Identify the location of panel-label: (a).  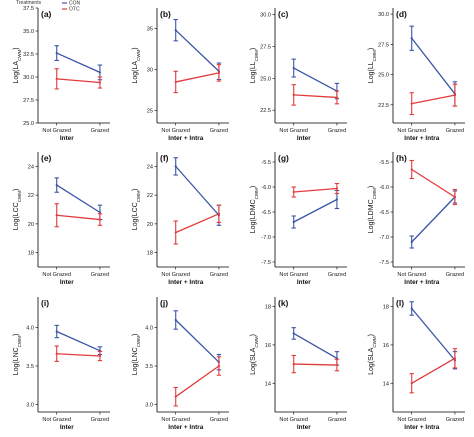
(46, 14).